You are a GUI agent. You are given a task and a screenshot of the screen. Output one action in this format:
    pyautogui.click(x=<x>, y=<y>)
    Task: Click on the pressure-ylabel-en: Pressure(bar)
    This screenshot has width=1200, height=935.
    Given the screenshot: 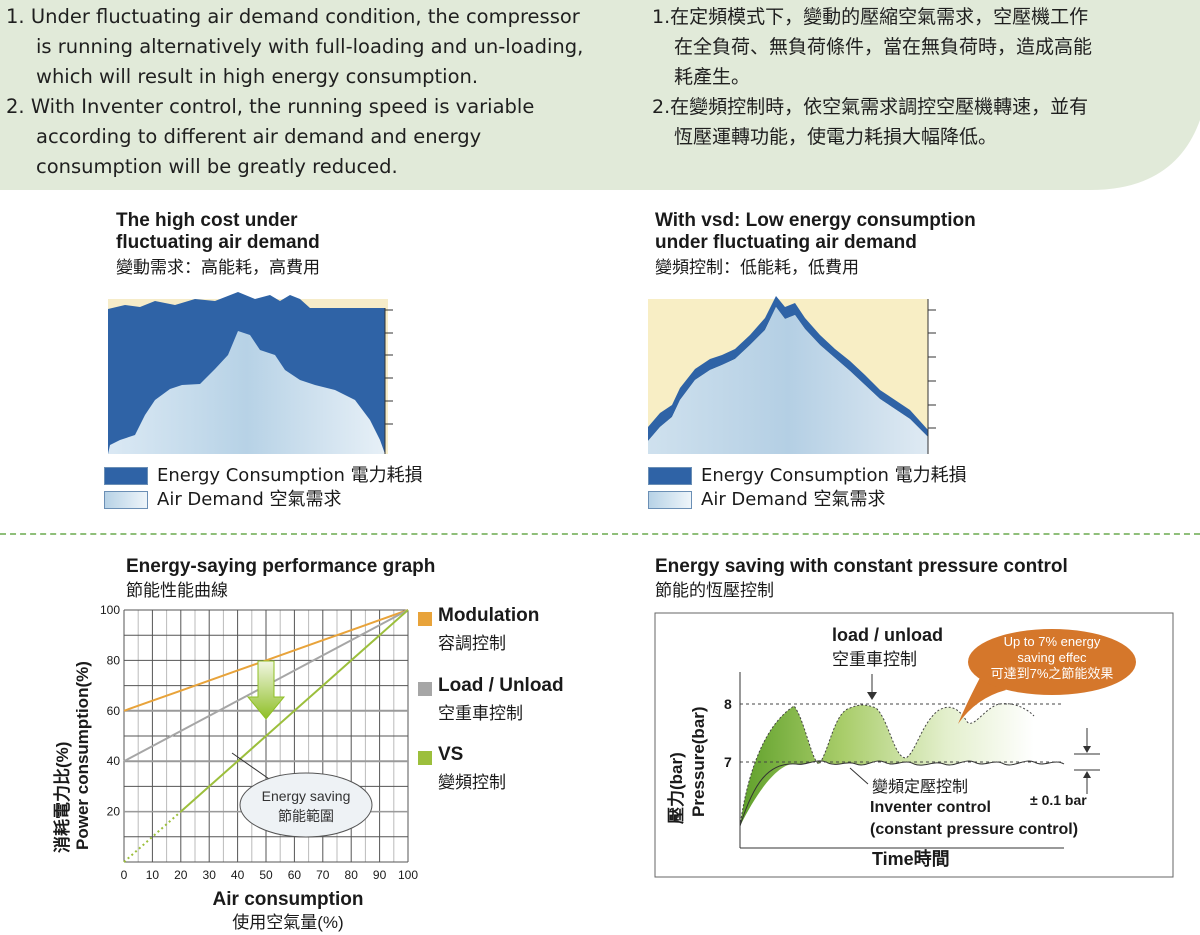 What is the action you would take?
    pyautogui.click(x=698, y=761)
    